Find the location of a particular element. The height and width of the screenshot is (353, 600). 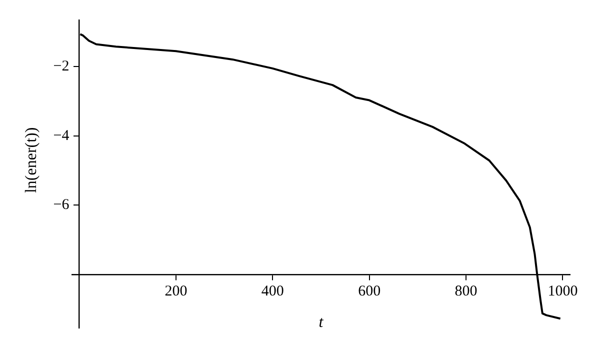

x-tick-label: 200 is located at coordinates (176, 291).